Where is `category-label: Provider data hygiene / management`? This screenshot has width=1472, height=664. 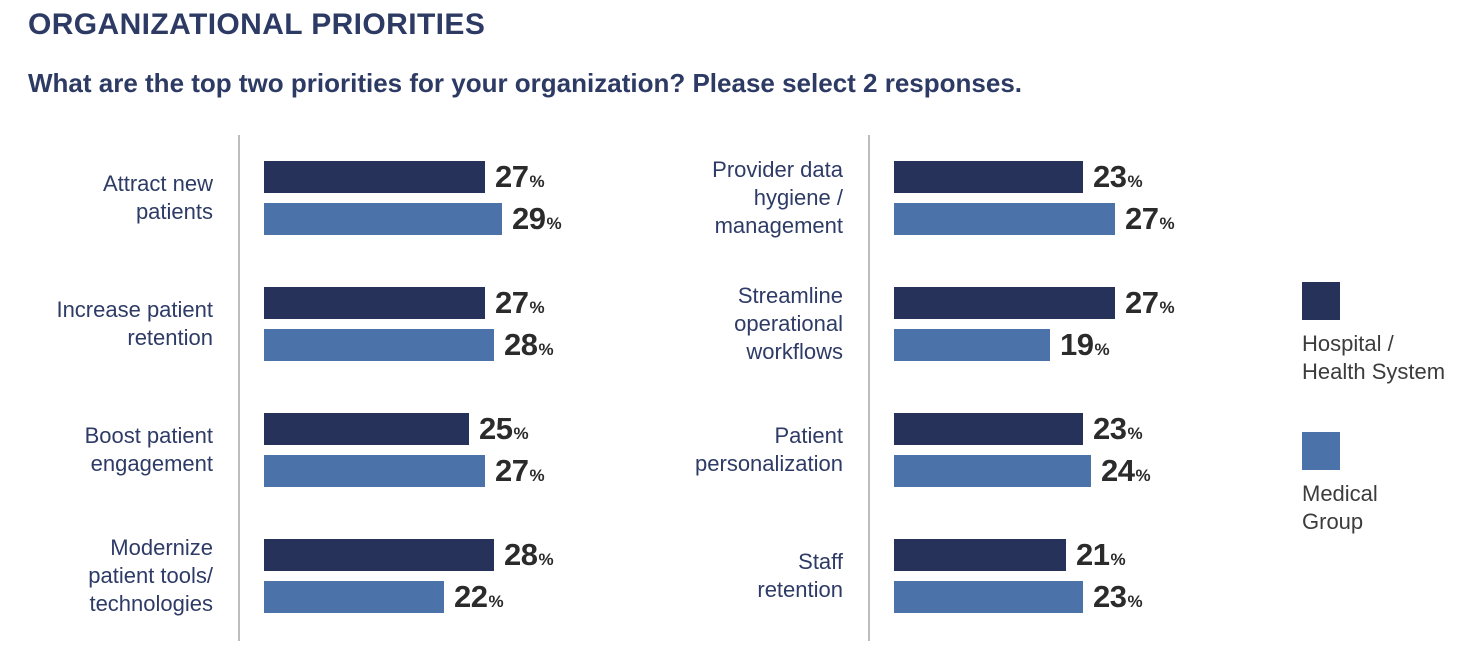 category-label: Provider data hygiene / management is located at coordinates (777, 197).